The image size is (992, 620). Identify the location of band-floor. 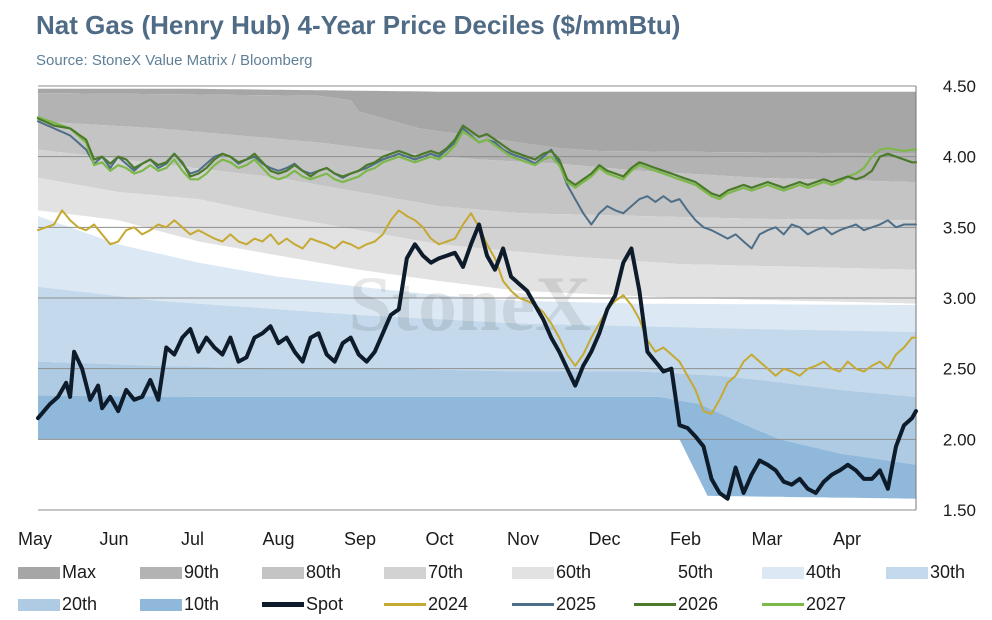
(477, 475).